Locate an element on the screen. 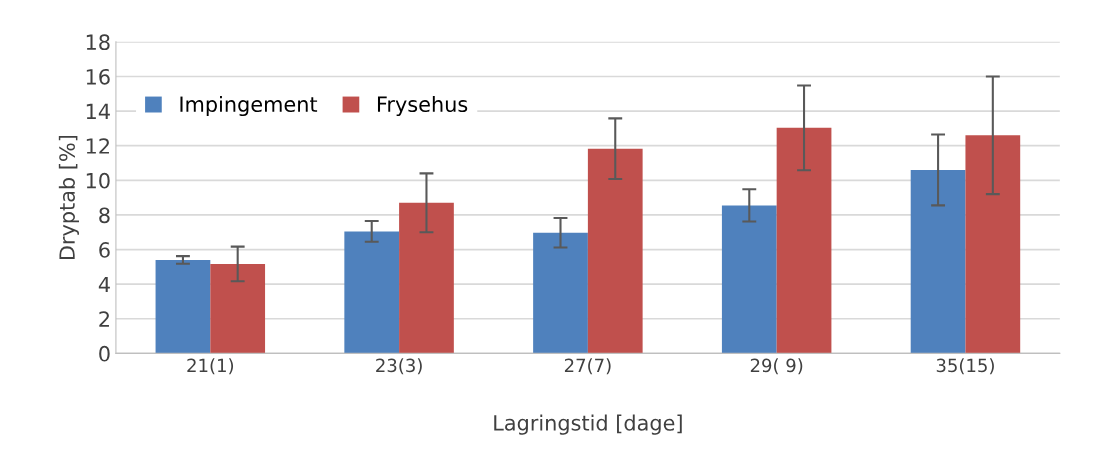 Image resolution: width=1104 pixels, height=465 pixels. y-tick-label: 6 is located at coordinates (104, 250).